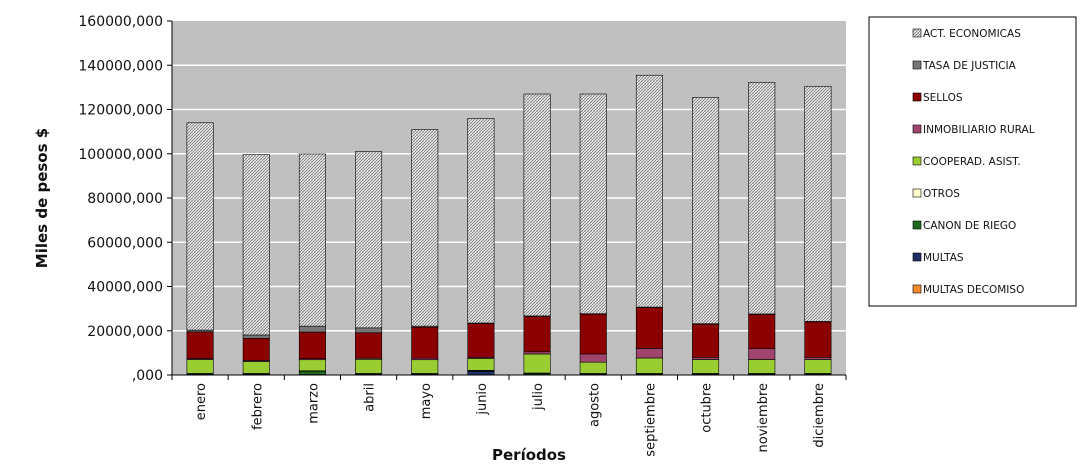 This screenshot has width=1081, height=469. I want to click on x-tick-label: agosto, so click(594, 405).